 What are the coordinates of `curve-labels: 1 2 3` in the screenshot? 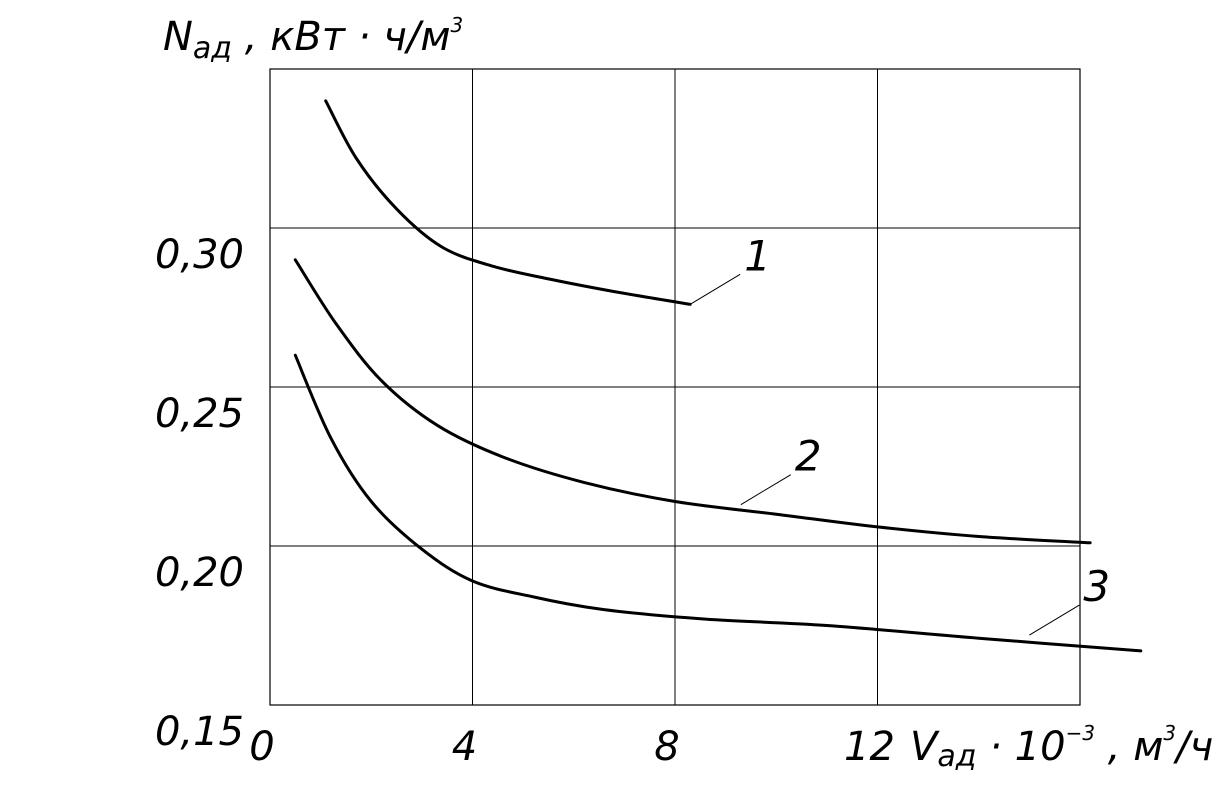 It's located at (927, 421).